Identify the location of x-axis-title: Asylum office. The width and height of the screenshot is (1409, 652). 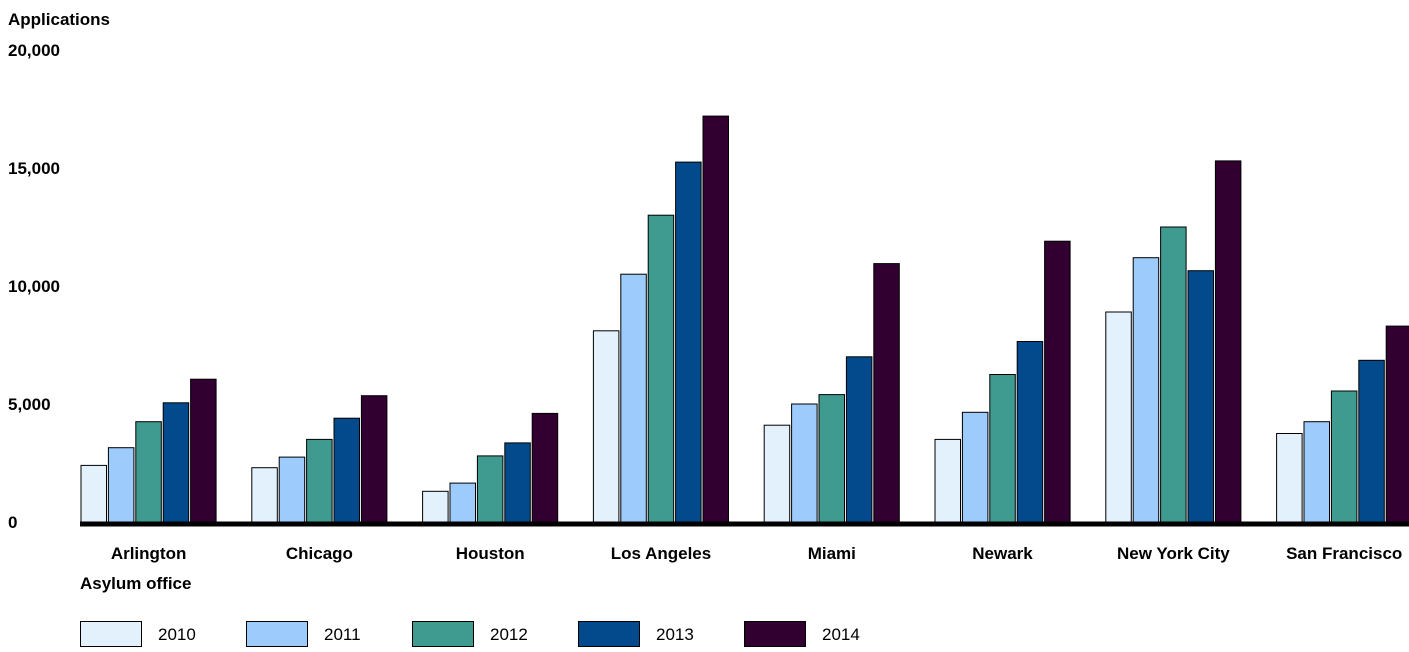
(136, 583).